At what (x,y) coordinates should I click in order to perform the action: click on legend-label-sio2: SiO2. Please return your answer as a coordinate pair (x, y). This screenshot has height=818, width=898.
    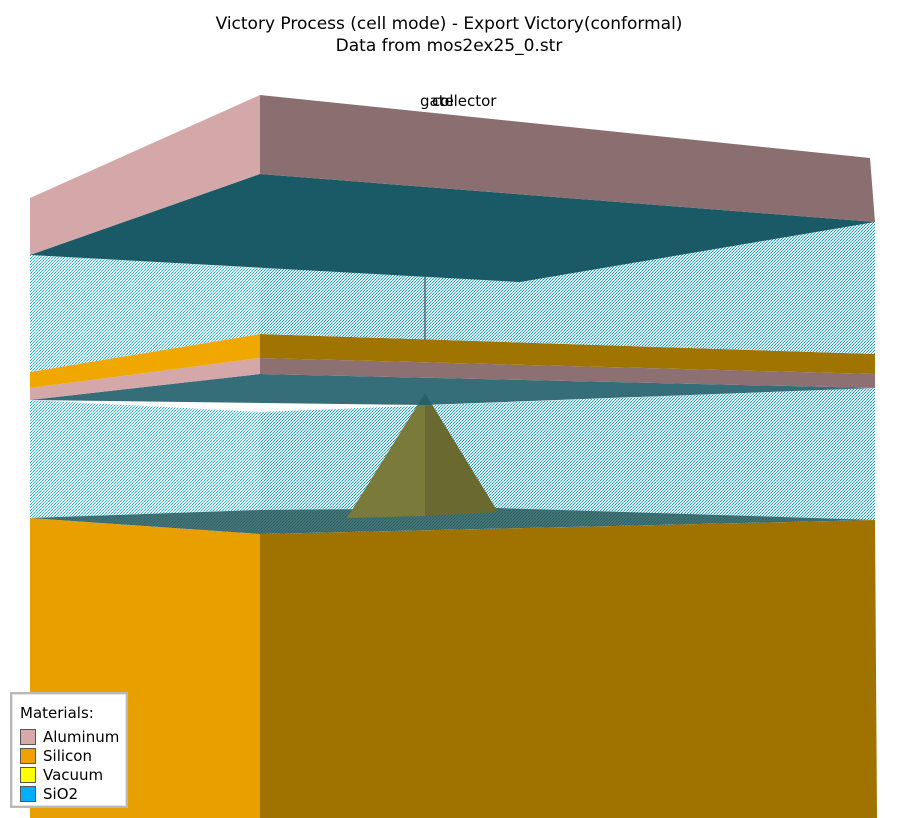
    Looking at the image, I should click on (61, 794).